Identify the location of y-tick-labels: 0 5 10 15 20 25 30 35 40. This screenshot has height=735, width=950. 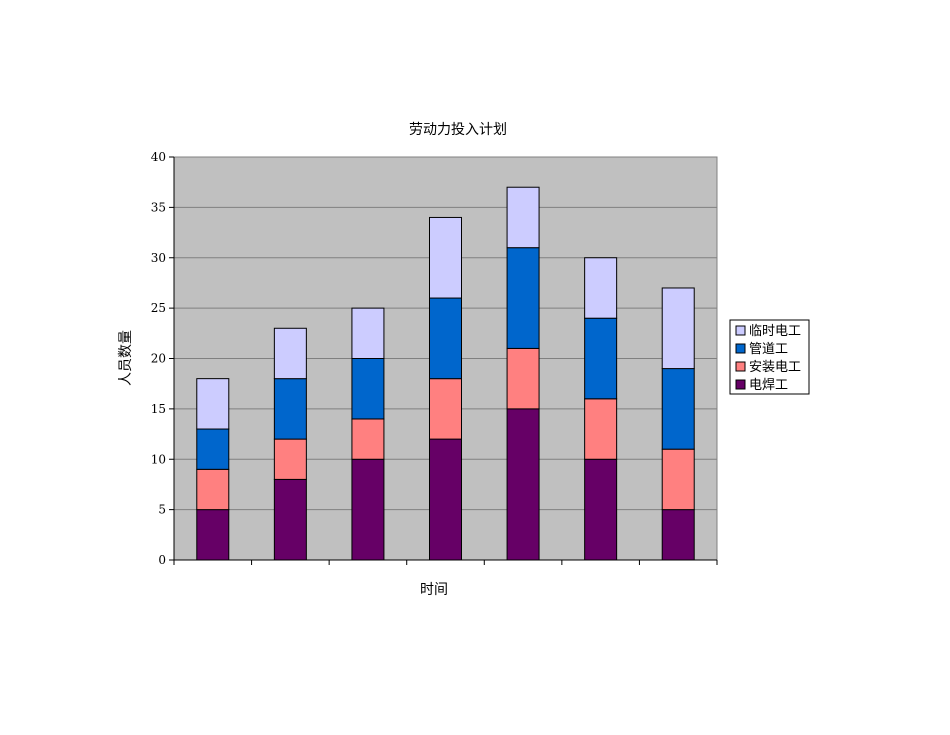
(158, 358).